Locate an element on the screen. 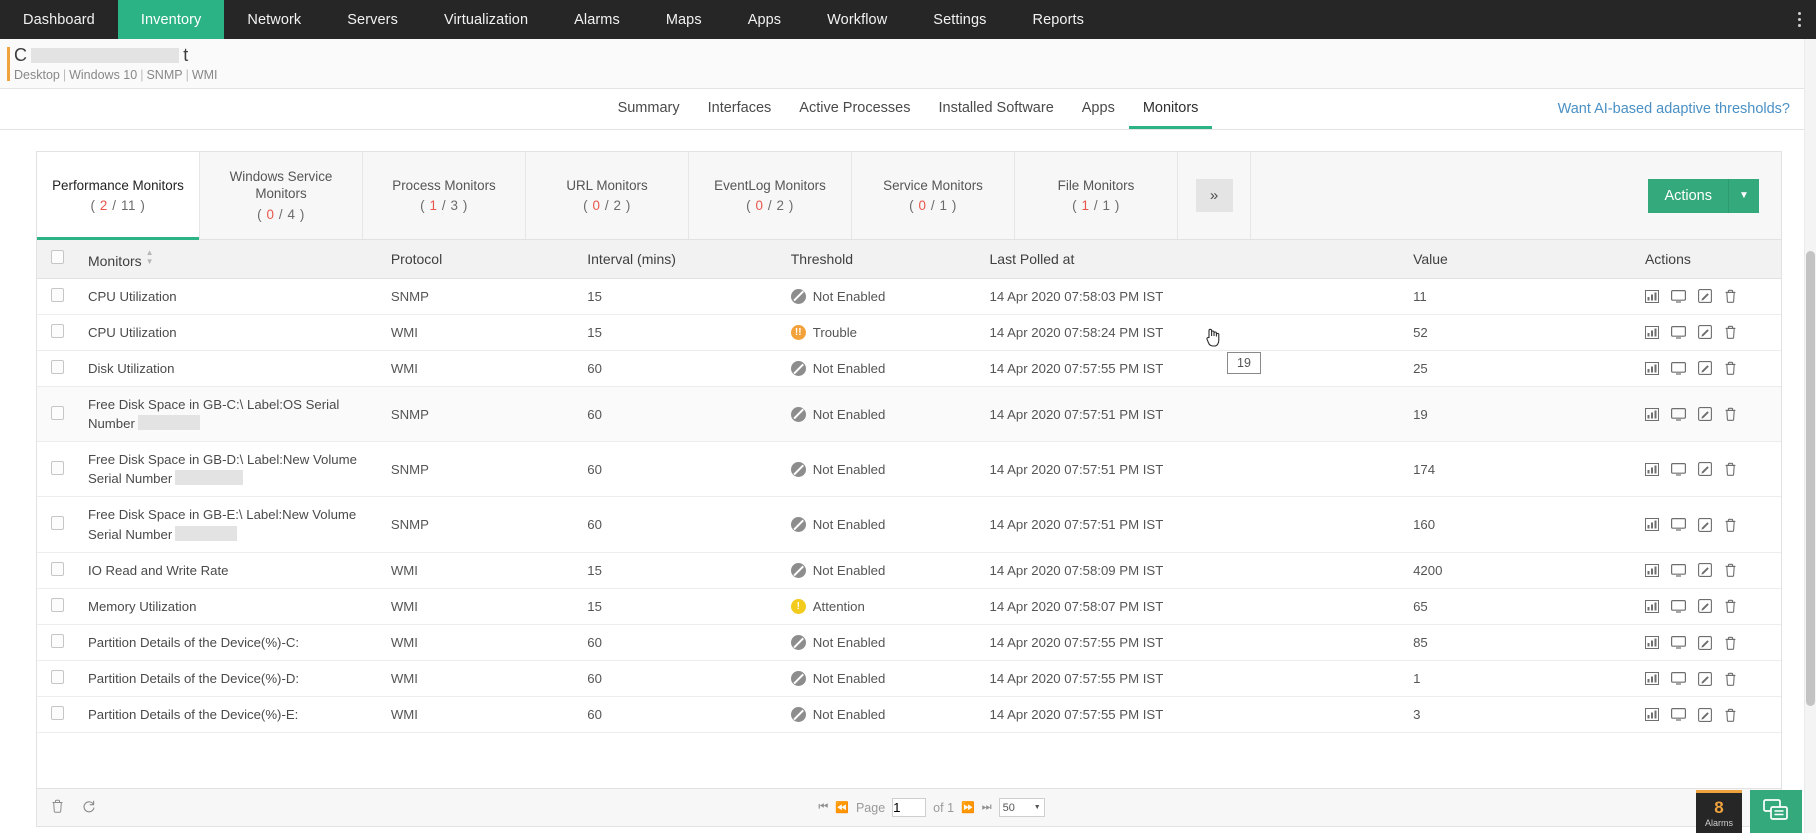 The image size is (1816, 833). value-cell: 25 is located at coordinates (1523, 368).